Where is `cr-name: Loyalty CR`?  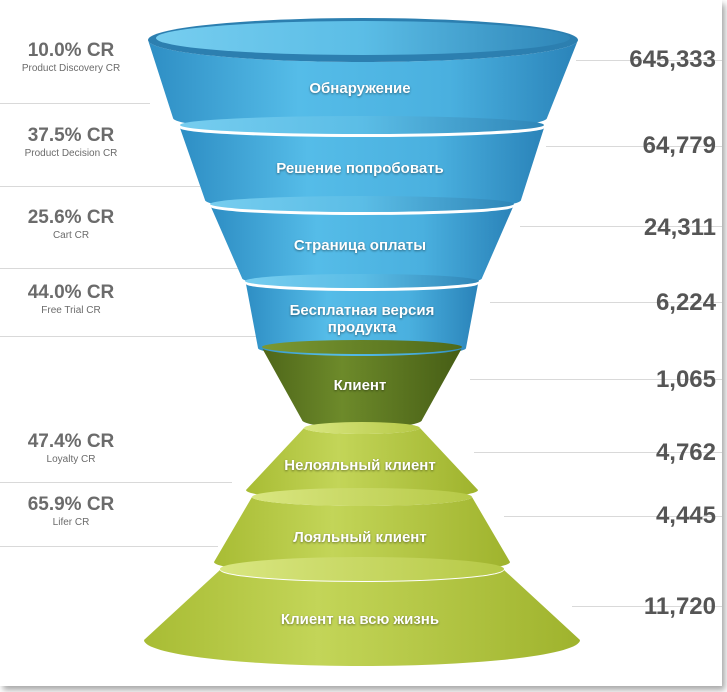 cr-name: Loyalty CR is located at coordinates (71, 459).